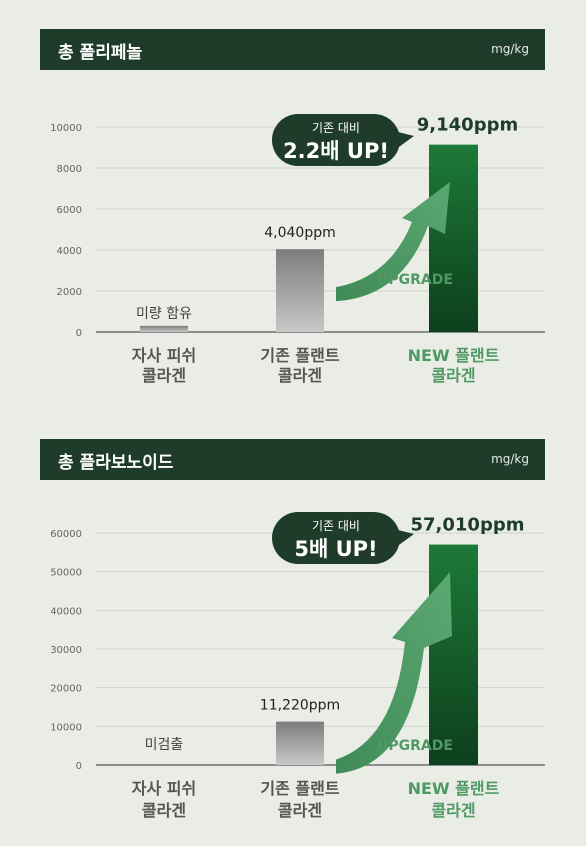  What do you see at coordinates (69, 292) in the screenshot?
I see `y-tick-label: 2000` at bounding box center [69, 292].